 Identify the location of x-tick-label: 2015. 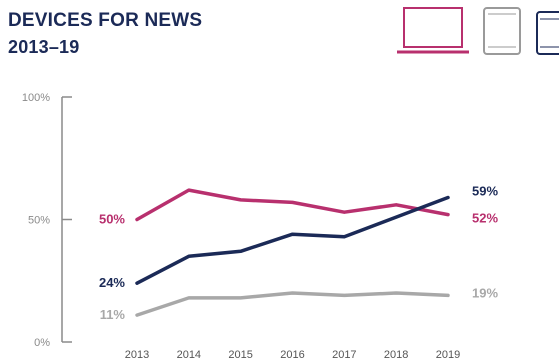
(240, 355).